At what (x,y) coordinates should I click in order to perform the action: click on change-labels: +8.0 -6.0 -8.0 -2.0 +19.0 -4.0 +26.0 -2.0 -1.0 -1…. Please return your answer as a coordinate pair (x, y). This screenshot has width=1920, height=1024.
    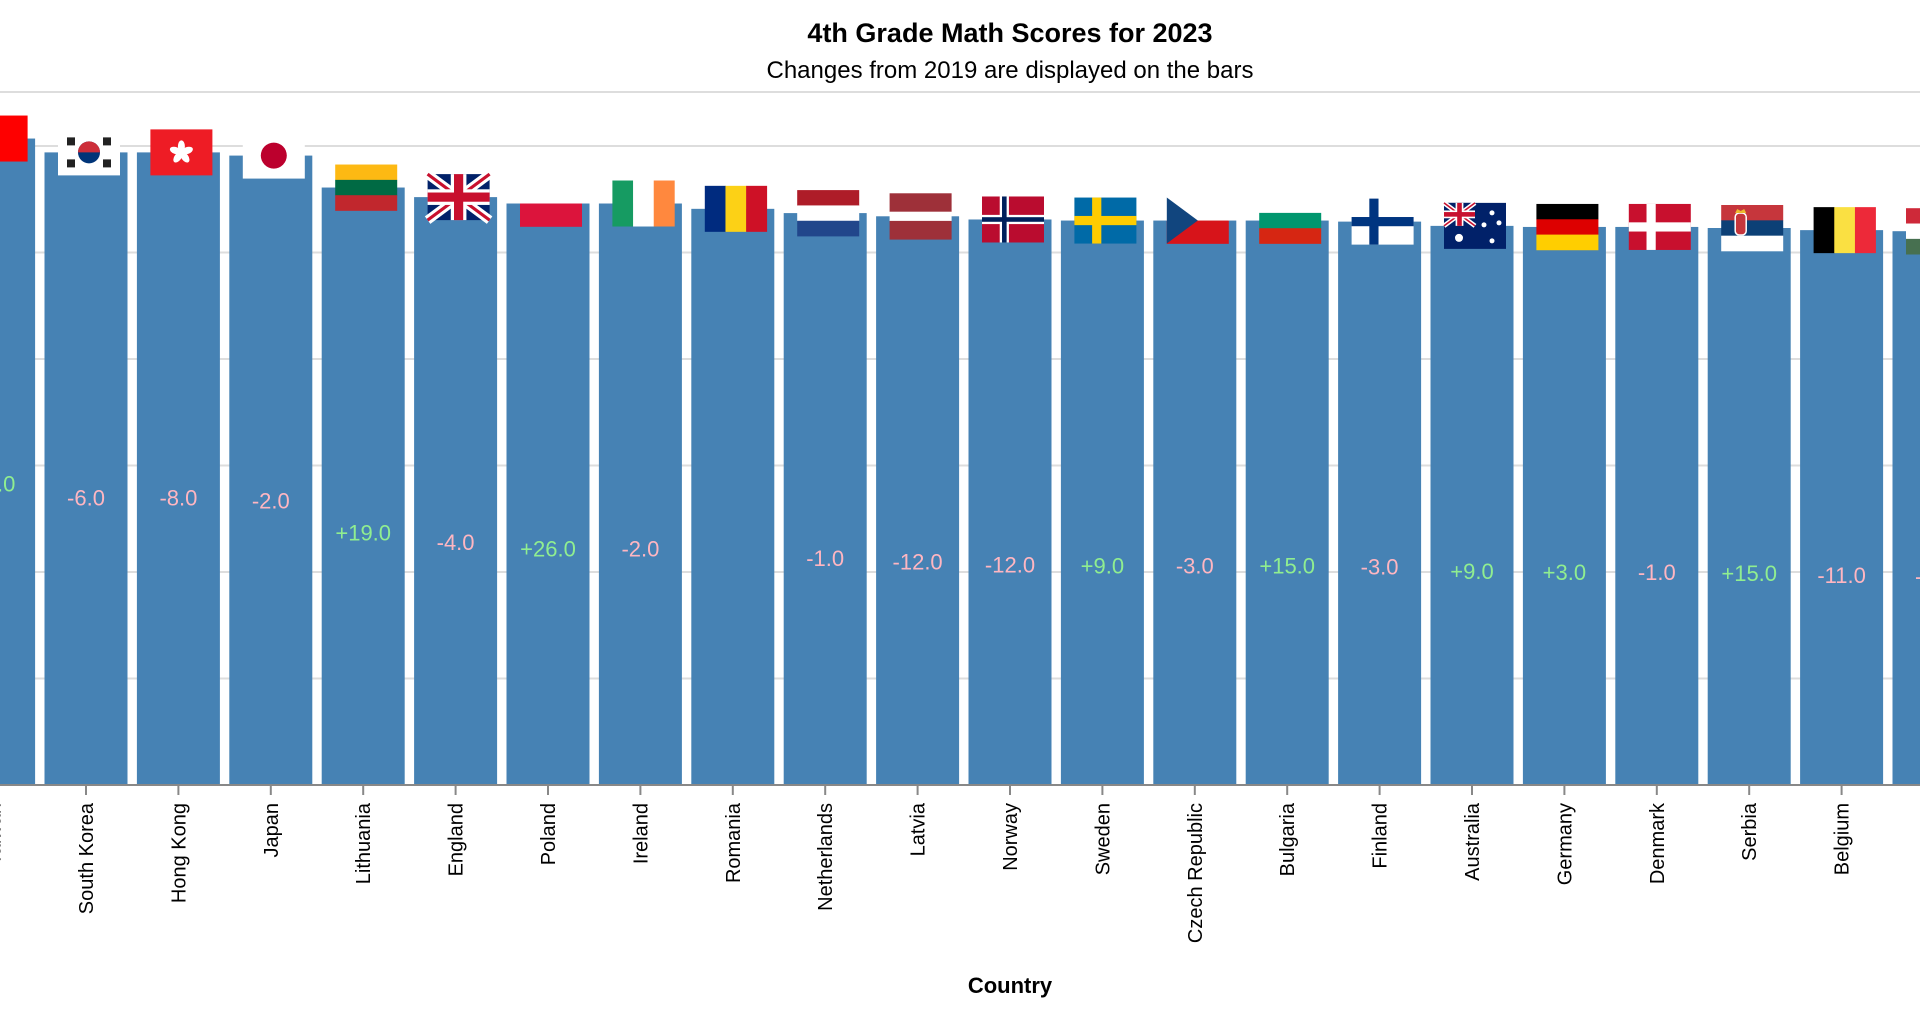
    Looking at the image, I should click on (960, 531).